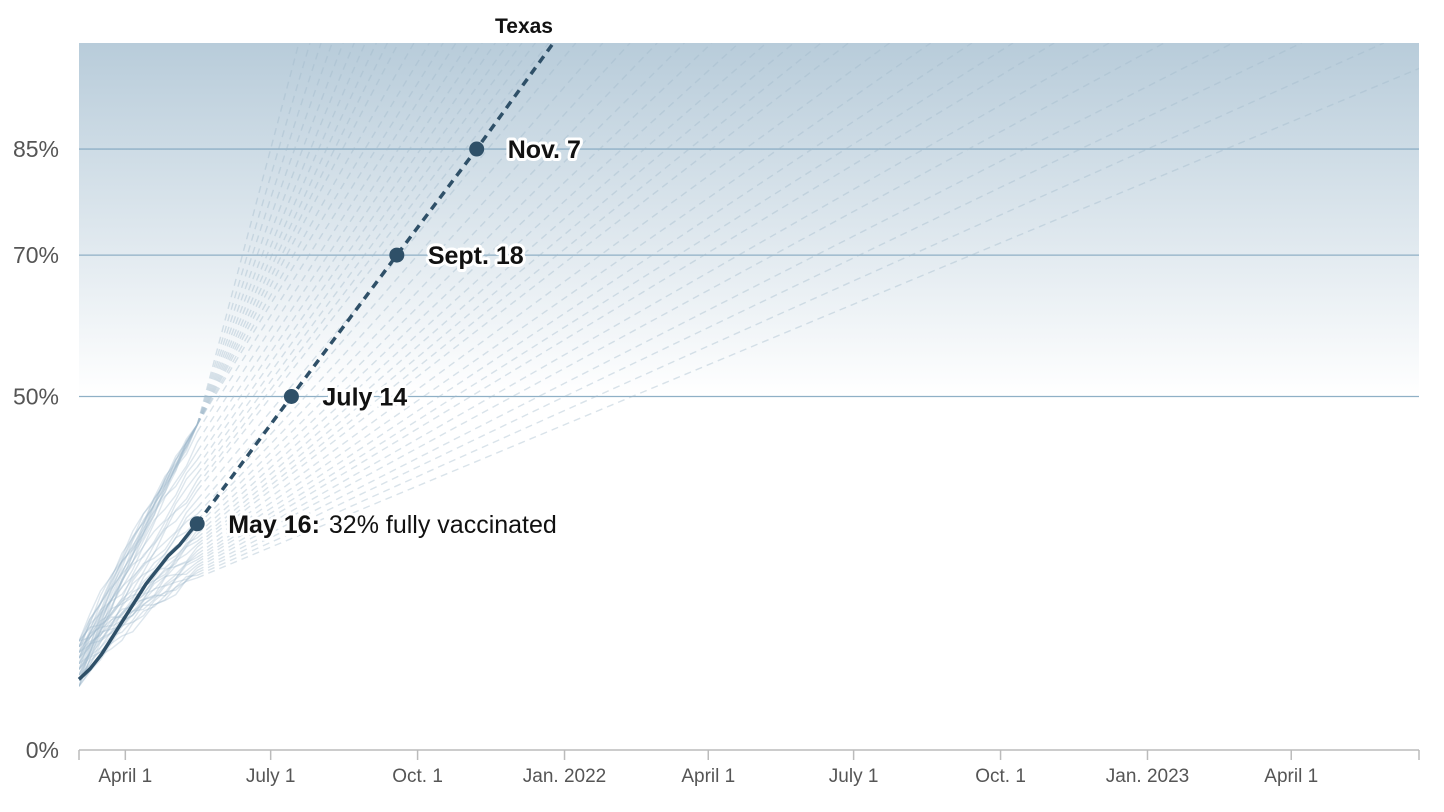 This screenshot has height=812, width=1444. I want to click on milestone-label: Sept. 18, so click(476, 256).